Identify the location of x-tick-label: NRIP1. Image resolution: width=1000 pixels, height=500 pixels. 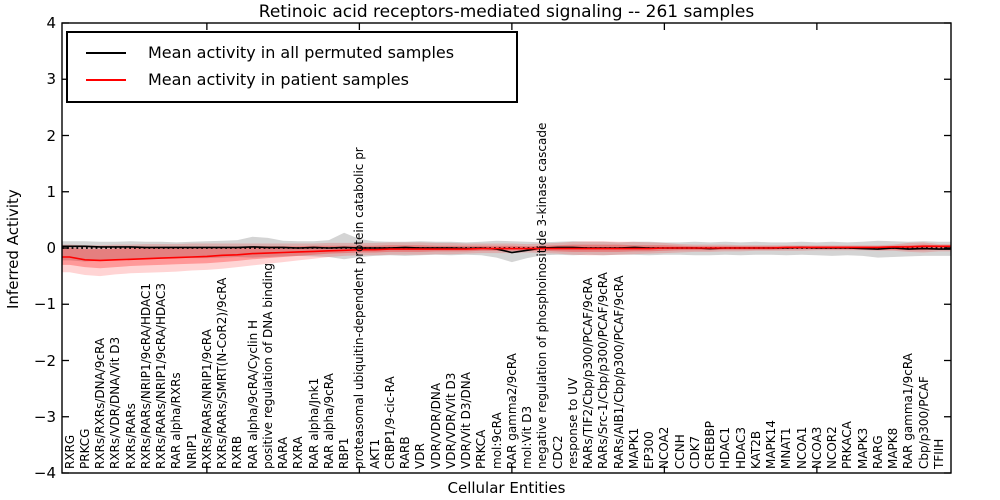
(191, 451).